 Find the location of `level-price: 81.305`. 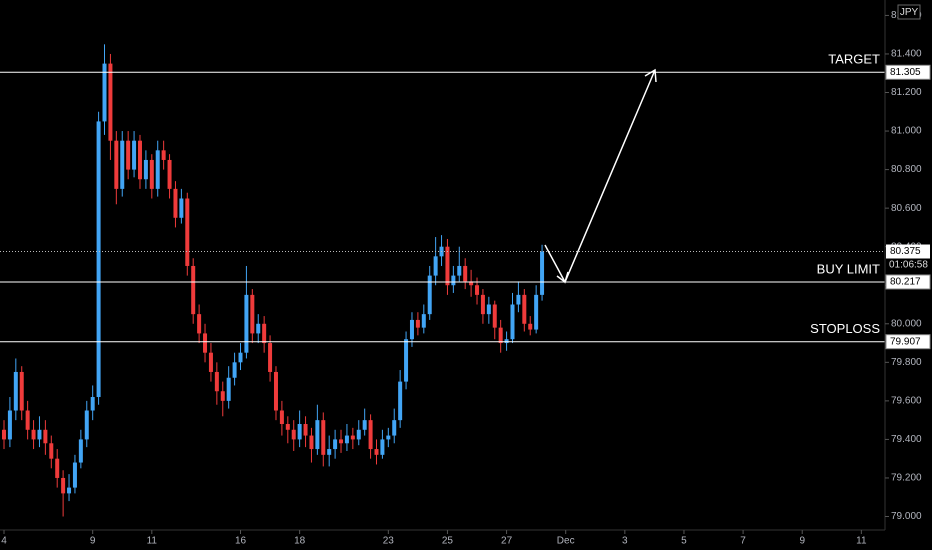

level-price: 81.305 is located at coordinates (905, 72).